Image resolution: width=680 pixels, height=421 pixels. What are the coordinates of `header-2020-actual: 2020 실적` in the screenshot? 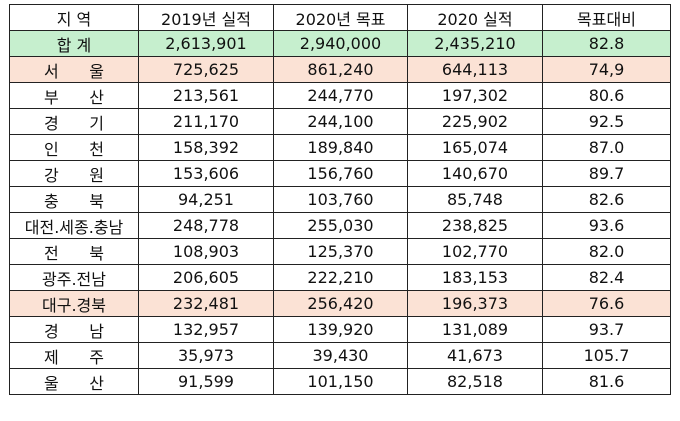 It's located at (475, 17).